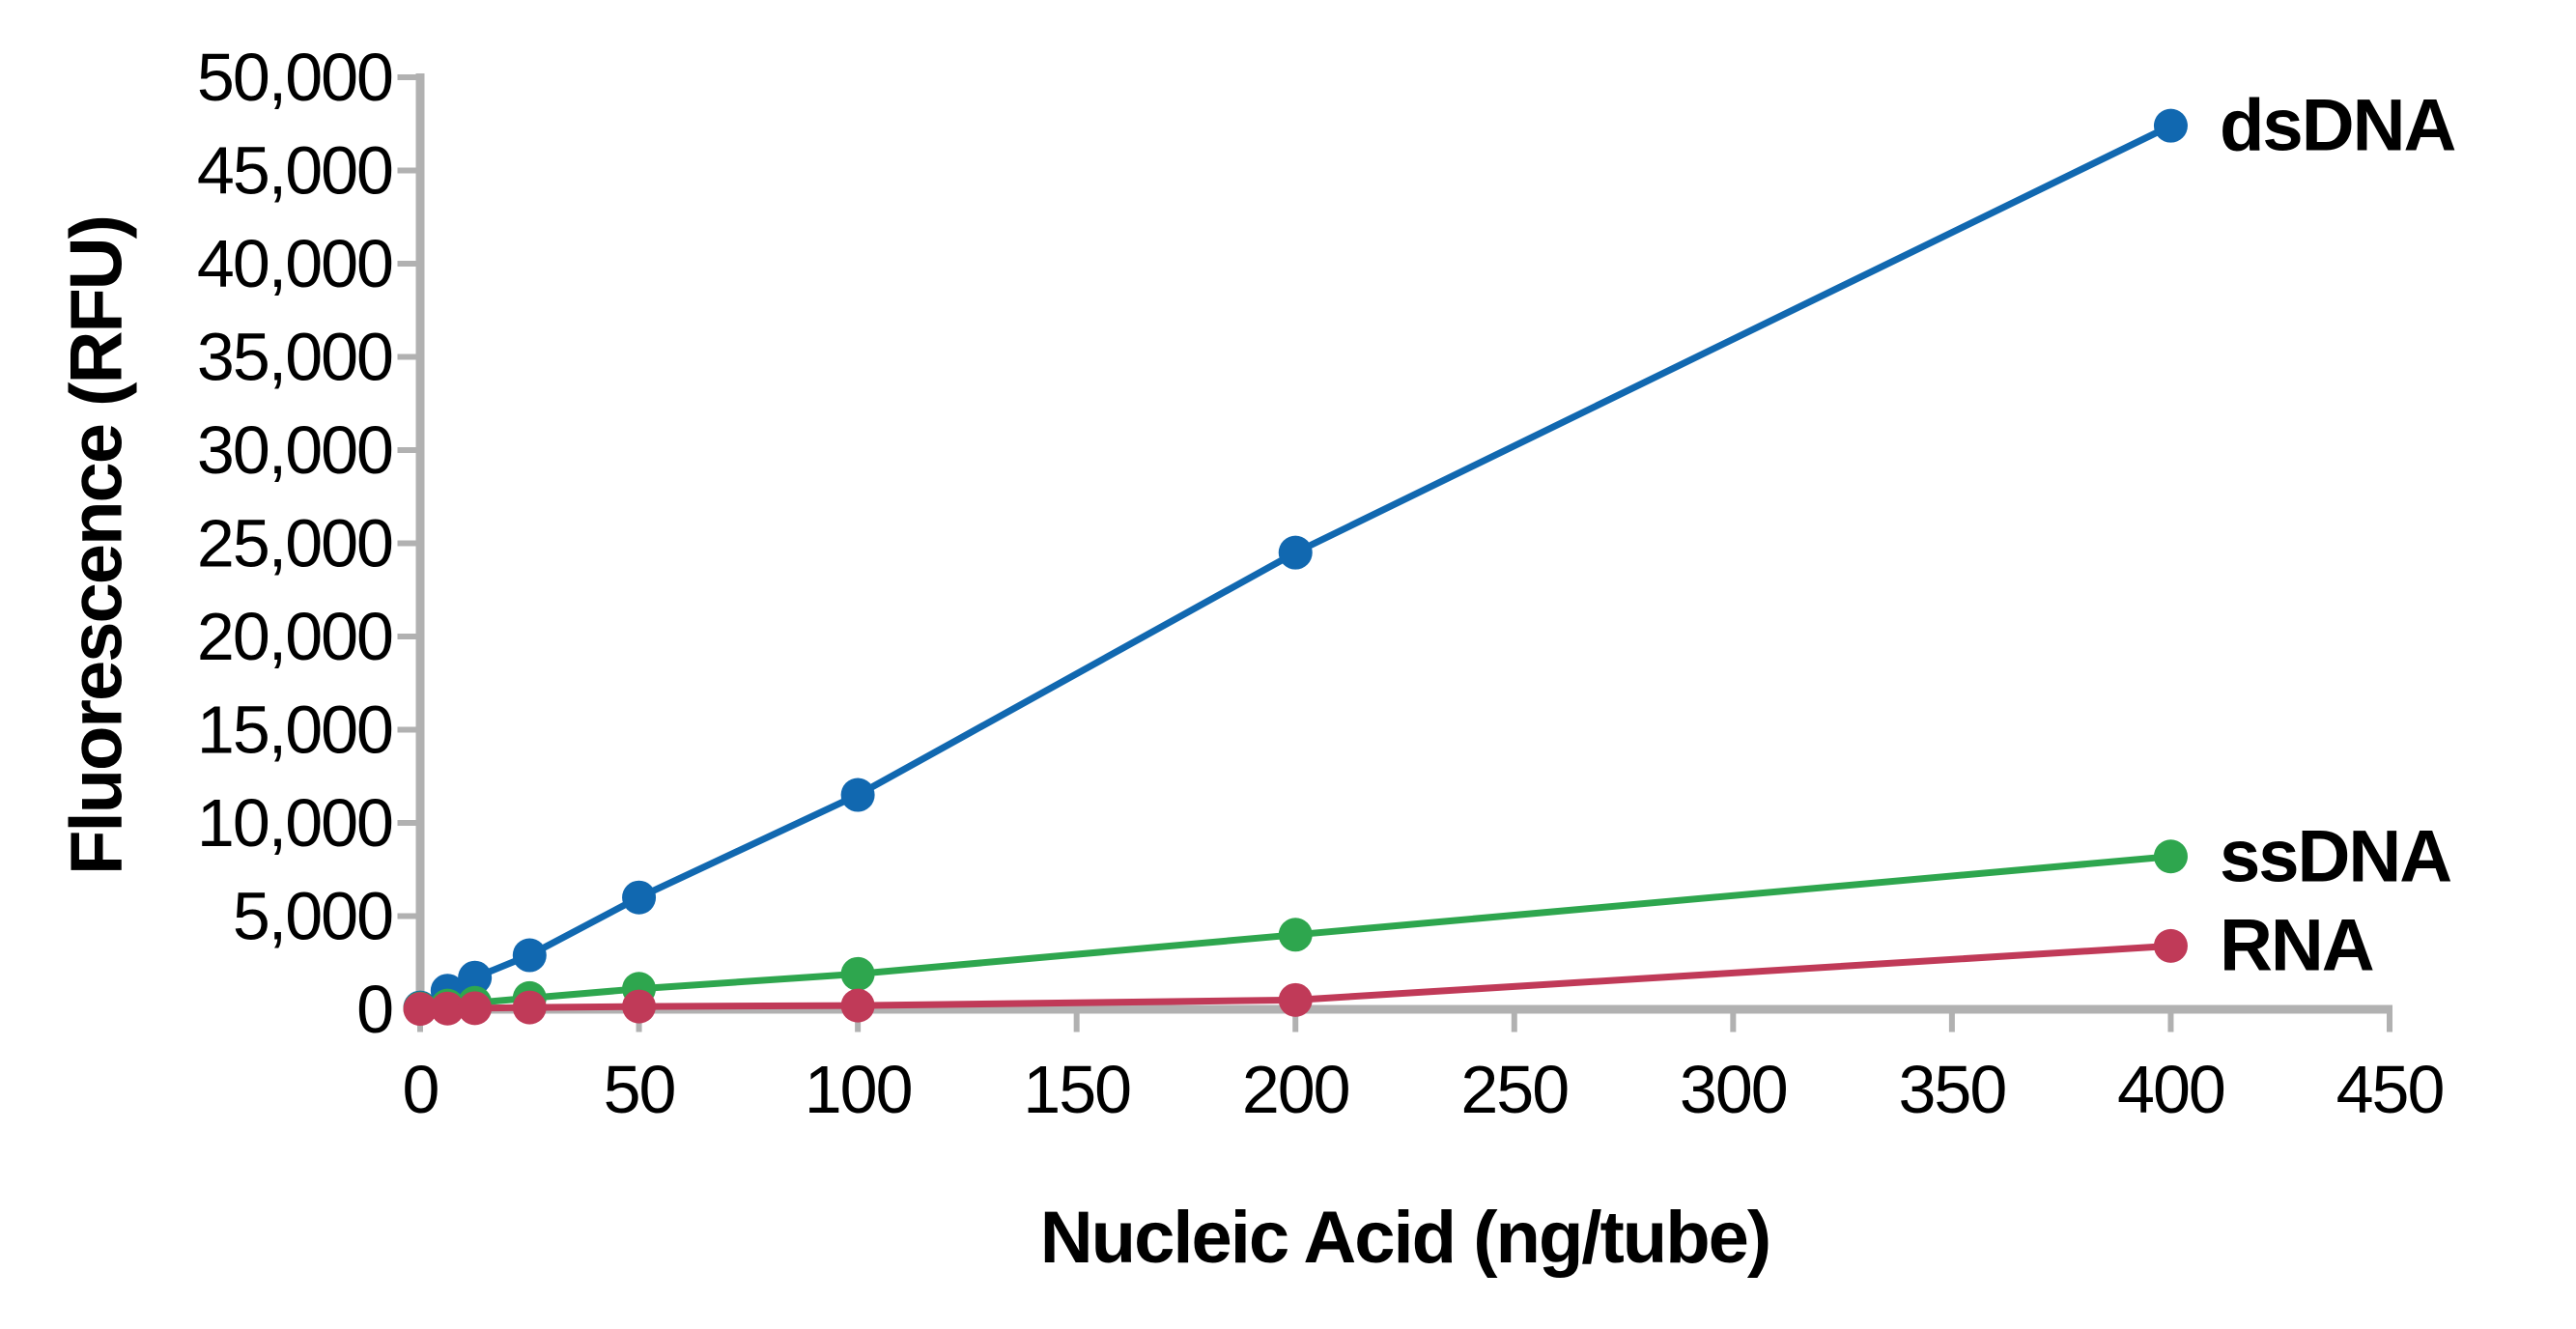 The width and height of the screenshot is (2576, 1329). I want to click on x-tick-label: 400, so click(2170, 1089).